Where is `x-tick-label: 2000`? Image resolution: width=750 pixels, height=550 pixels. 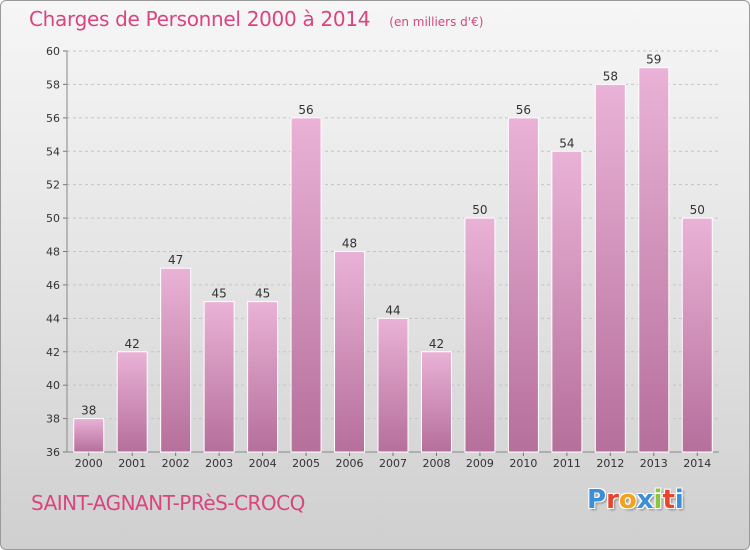
x-tick-label: 2000 is located at coordinates (89, 463).